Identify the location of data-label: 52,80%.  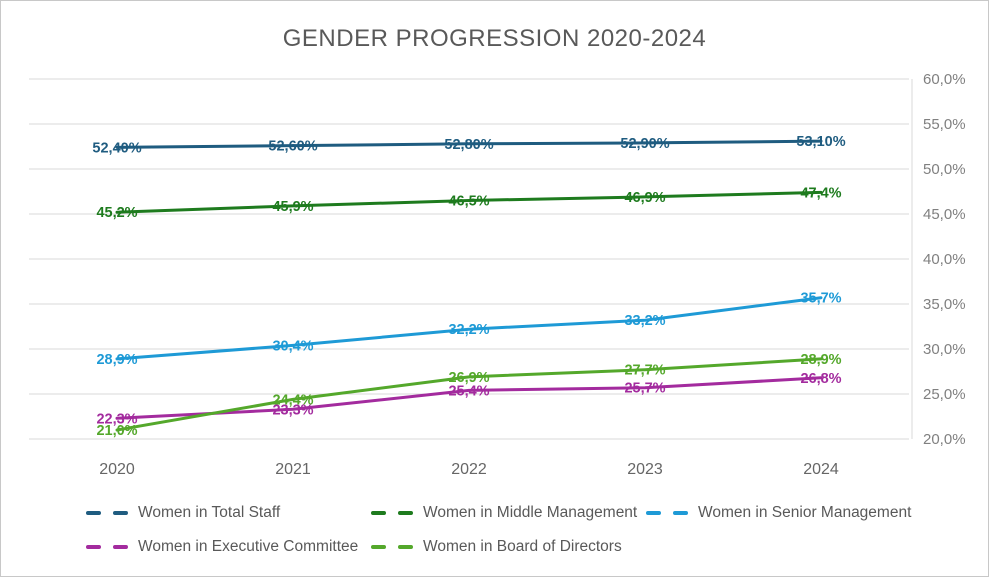
(468, 145).